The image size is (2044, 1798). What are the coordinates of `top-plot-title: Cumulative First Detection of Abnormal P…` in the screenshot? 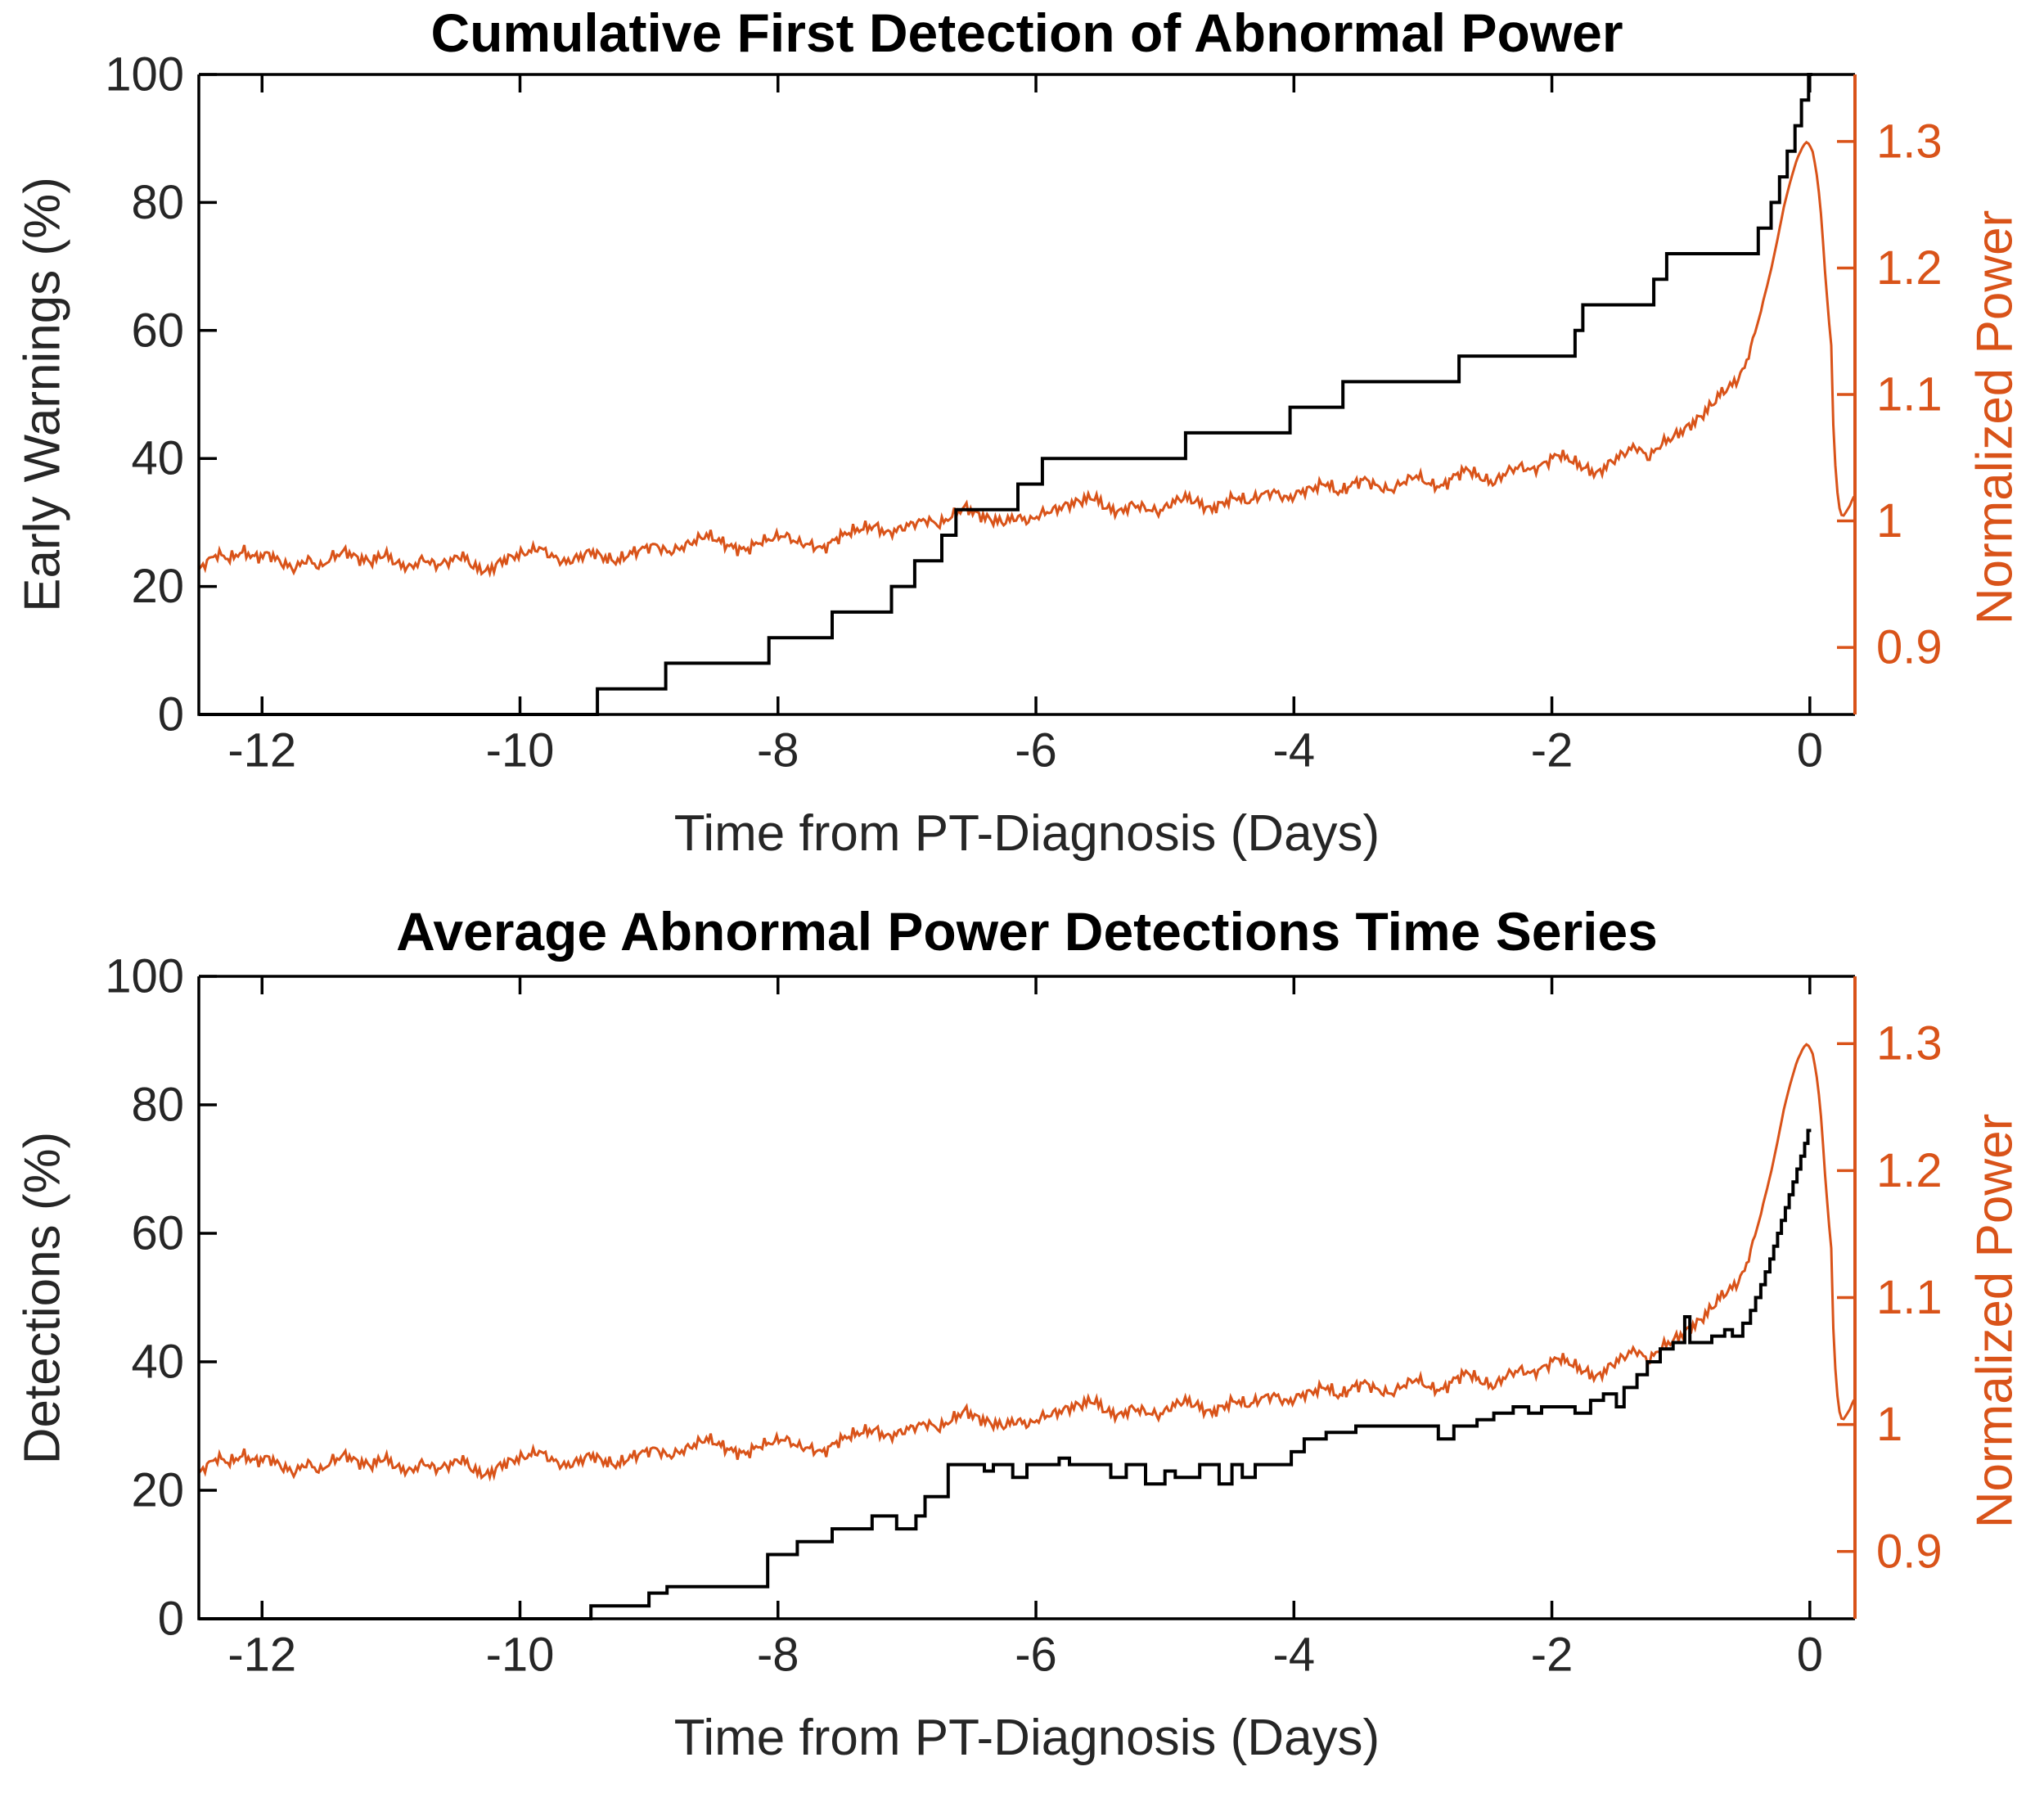 It's located at (1026, 32).